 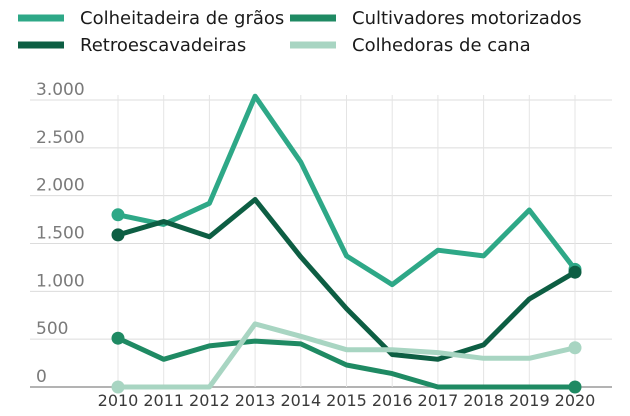 What do you see at coordinates (209, 400) in the screenshot?
I see `x-tick-label: 2012` at bounding box center [209, 400].